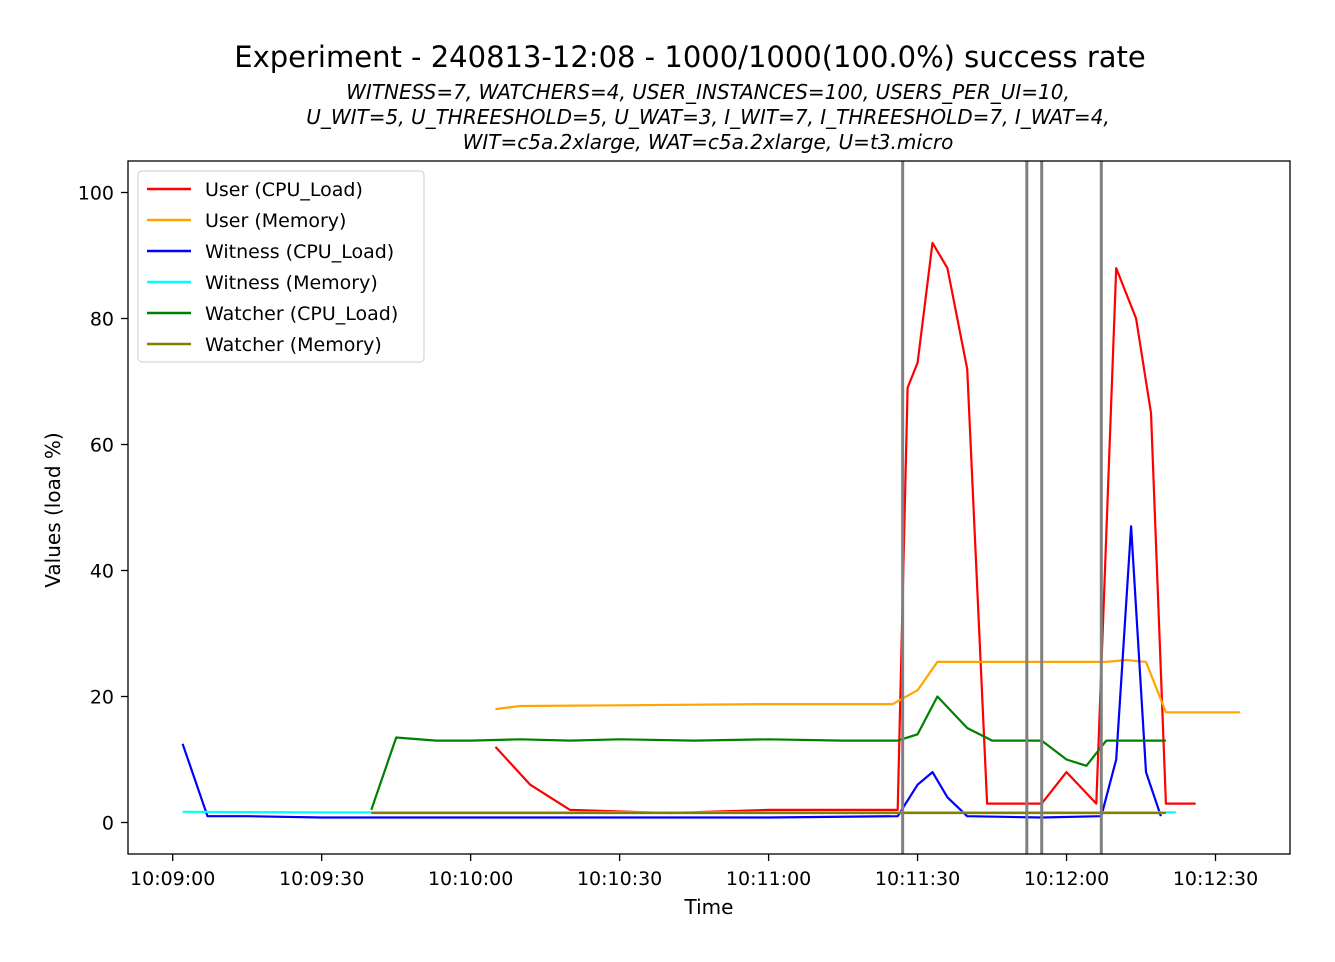 Image resolution: width=1335 pixels, height=962 pixels. What do you see at coordinates (108, 824) in the screenshot?
I see `y-tick-label: 0` at bounding box center [108, 824].